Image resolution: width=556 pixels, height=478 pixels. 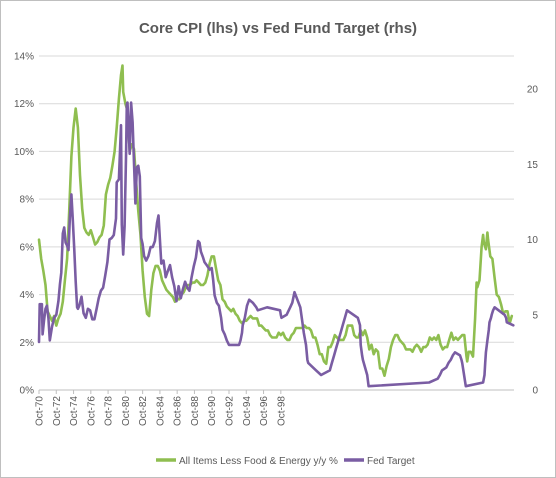 What do you see at coordinates (247, 411) in the screenshot?
I see `x-tick-label: Oct-94` at bounding box center [247, 411].